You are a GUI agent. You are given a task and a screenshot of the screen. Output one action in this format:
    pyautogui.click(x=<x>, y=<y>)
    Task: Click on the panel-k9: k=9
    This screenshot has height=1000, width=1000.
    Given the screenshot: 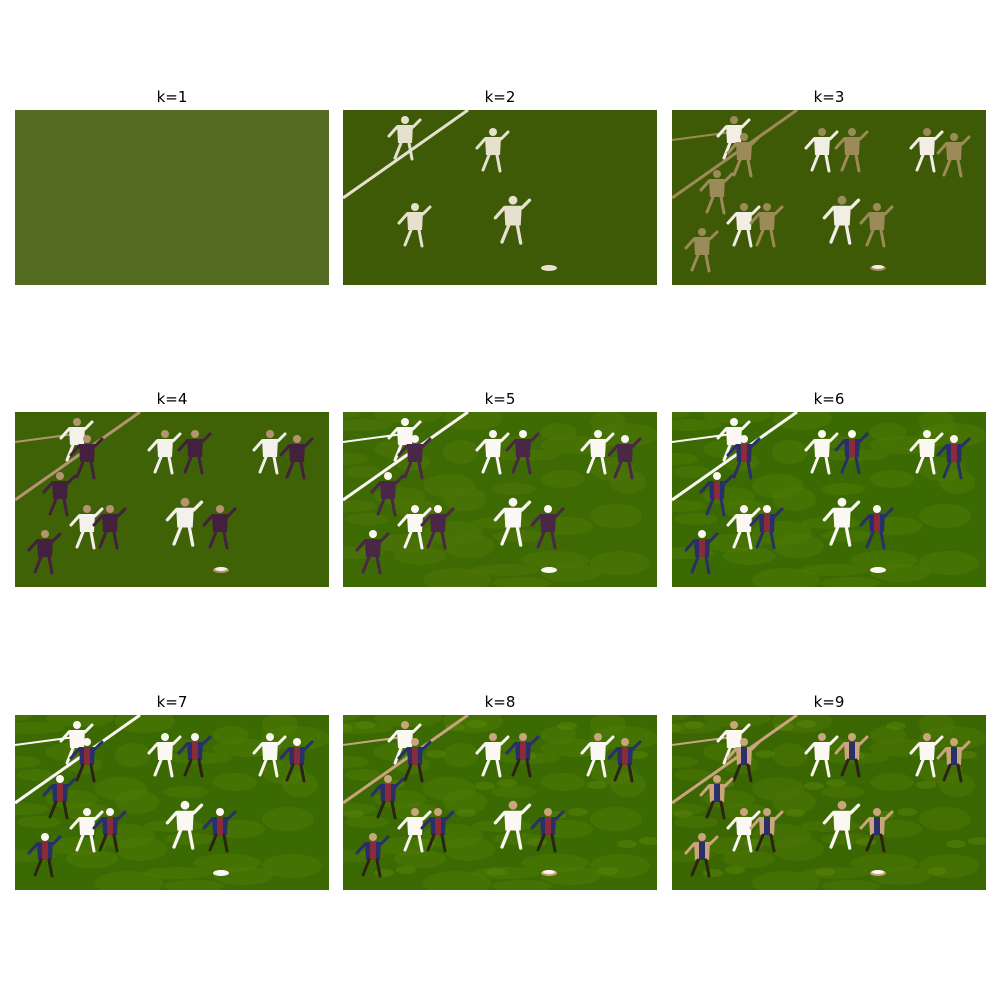 What is the action you would take?
    pyautogui.click(x=829, y=791)
    